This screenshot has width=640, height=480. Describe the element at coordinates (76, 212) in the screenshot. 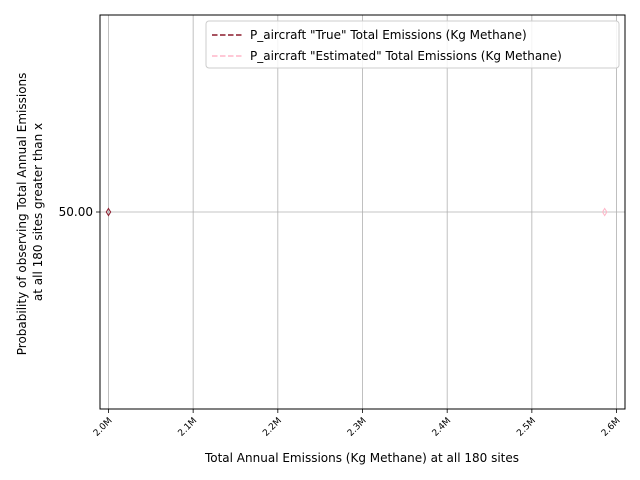

I see `y-tick-label: 50.00` at that location.